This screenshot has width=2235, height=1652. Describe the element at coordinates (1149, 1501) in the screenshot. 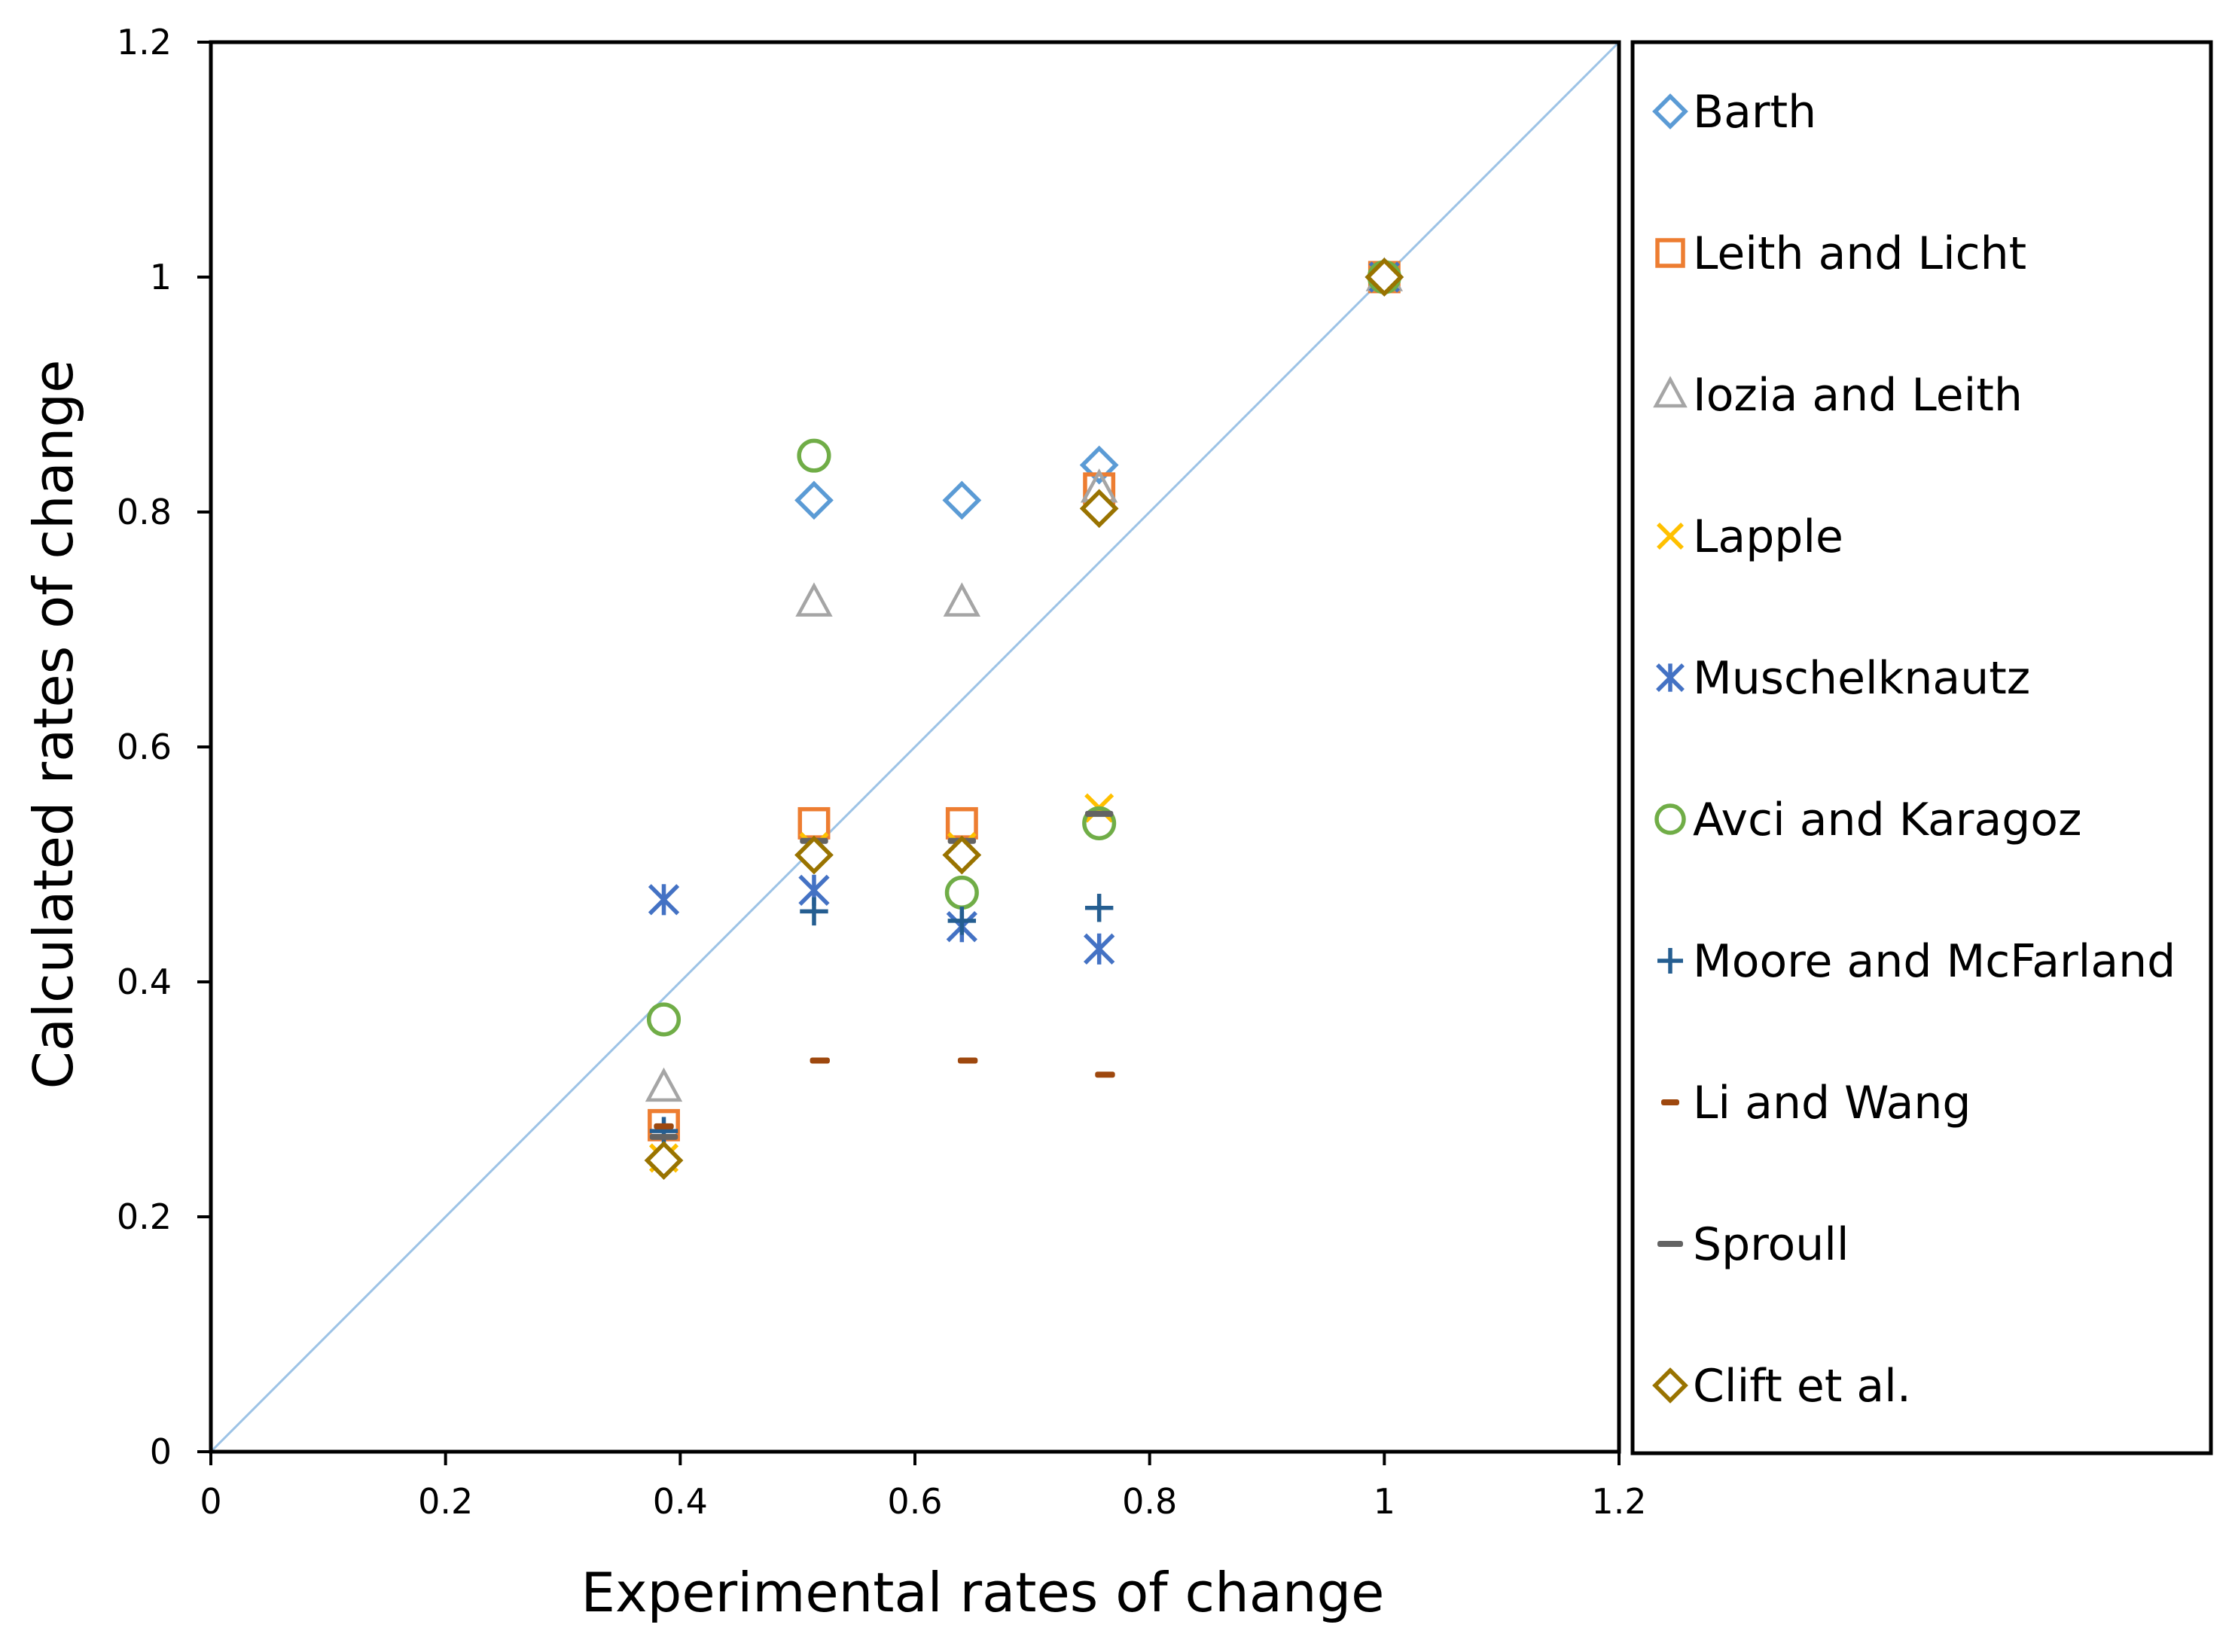

I see `x-tick-label: 0.8` at that location.